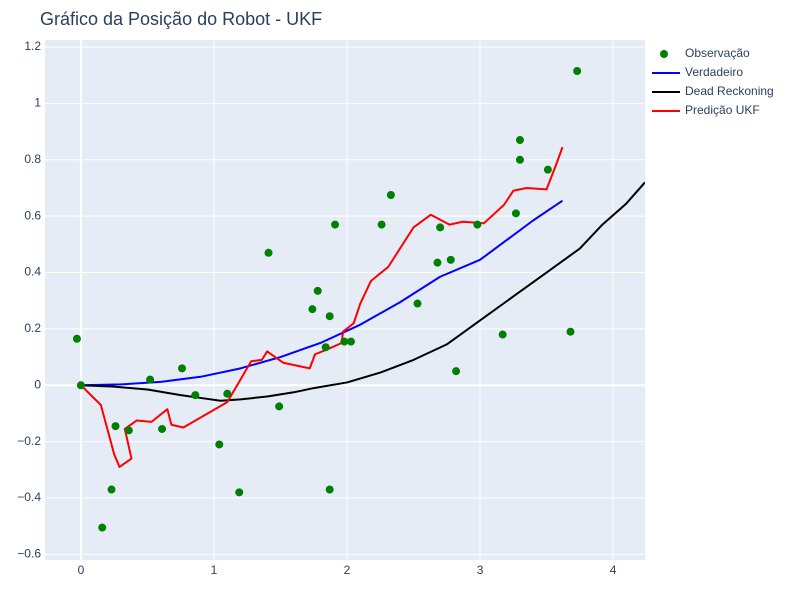 Image resolution: width=800 pixels, height=600 pixels. What do you see at coordinates (214, 570) in the screenshot?
I see `x-tick-label: 1` at bounding box center [214, 570].